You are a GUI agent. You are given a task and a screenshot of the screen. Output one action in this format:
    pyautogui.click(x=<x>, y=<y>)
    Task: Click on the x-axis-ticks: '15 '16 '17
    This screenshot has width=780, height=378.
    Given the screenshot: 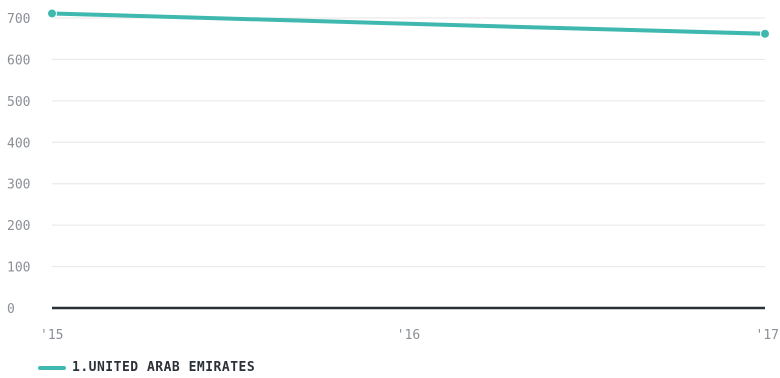 What is the action you would take?
    pyautogui.click(x=409, y=335)
    